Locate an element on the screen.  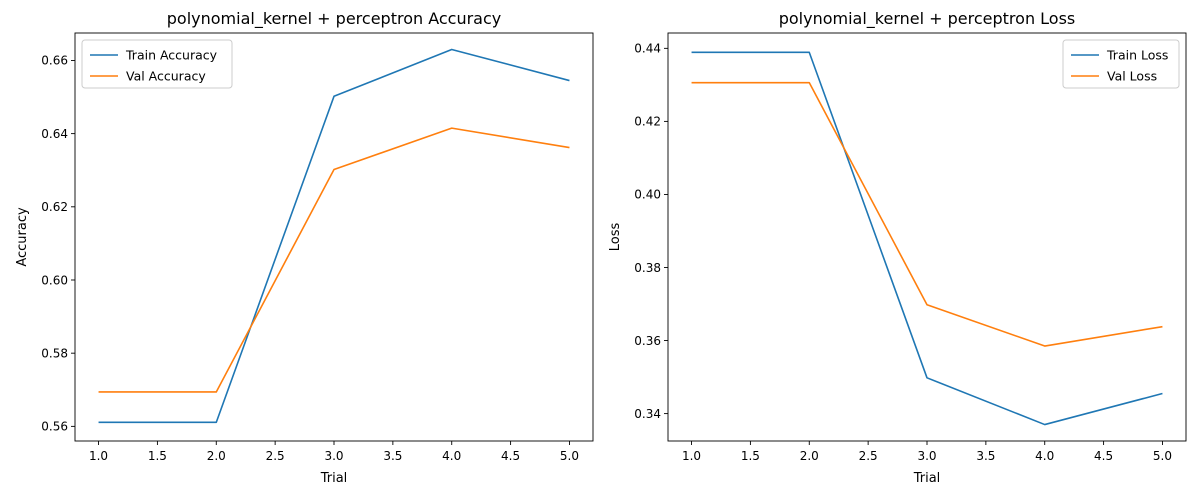
y-tick-label: 0.56 is located at coordinates (54, 427).